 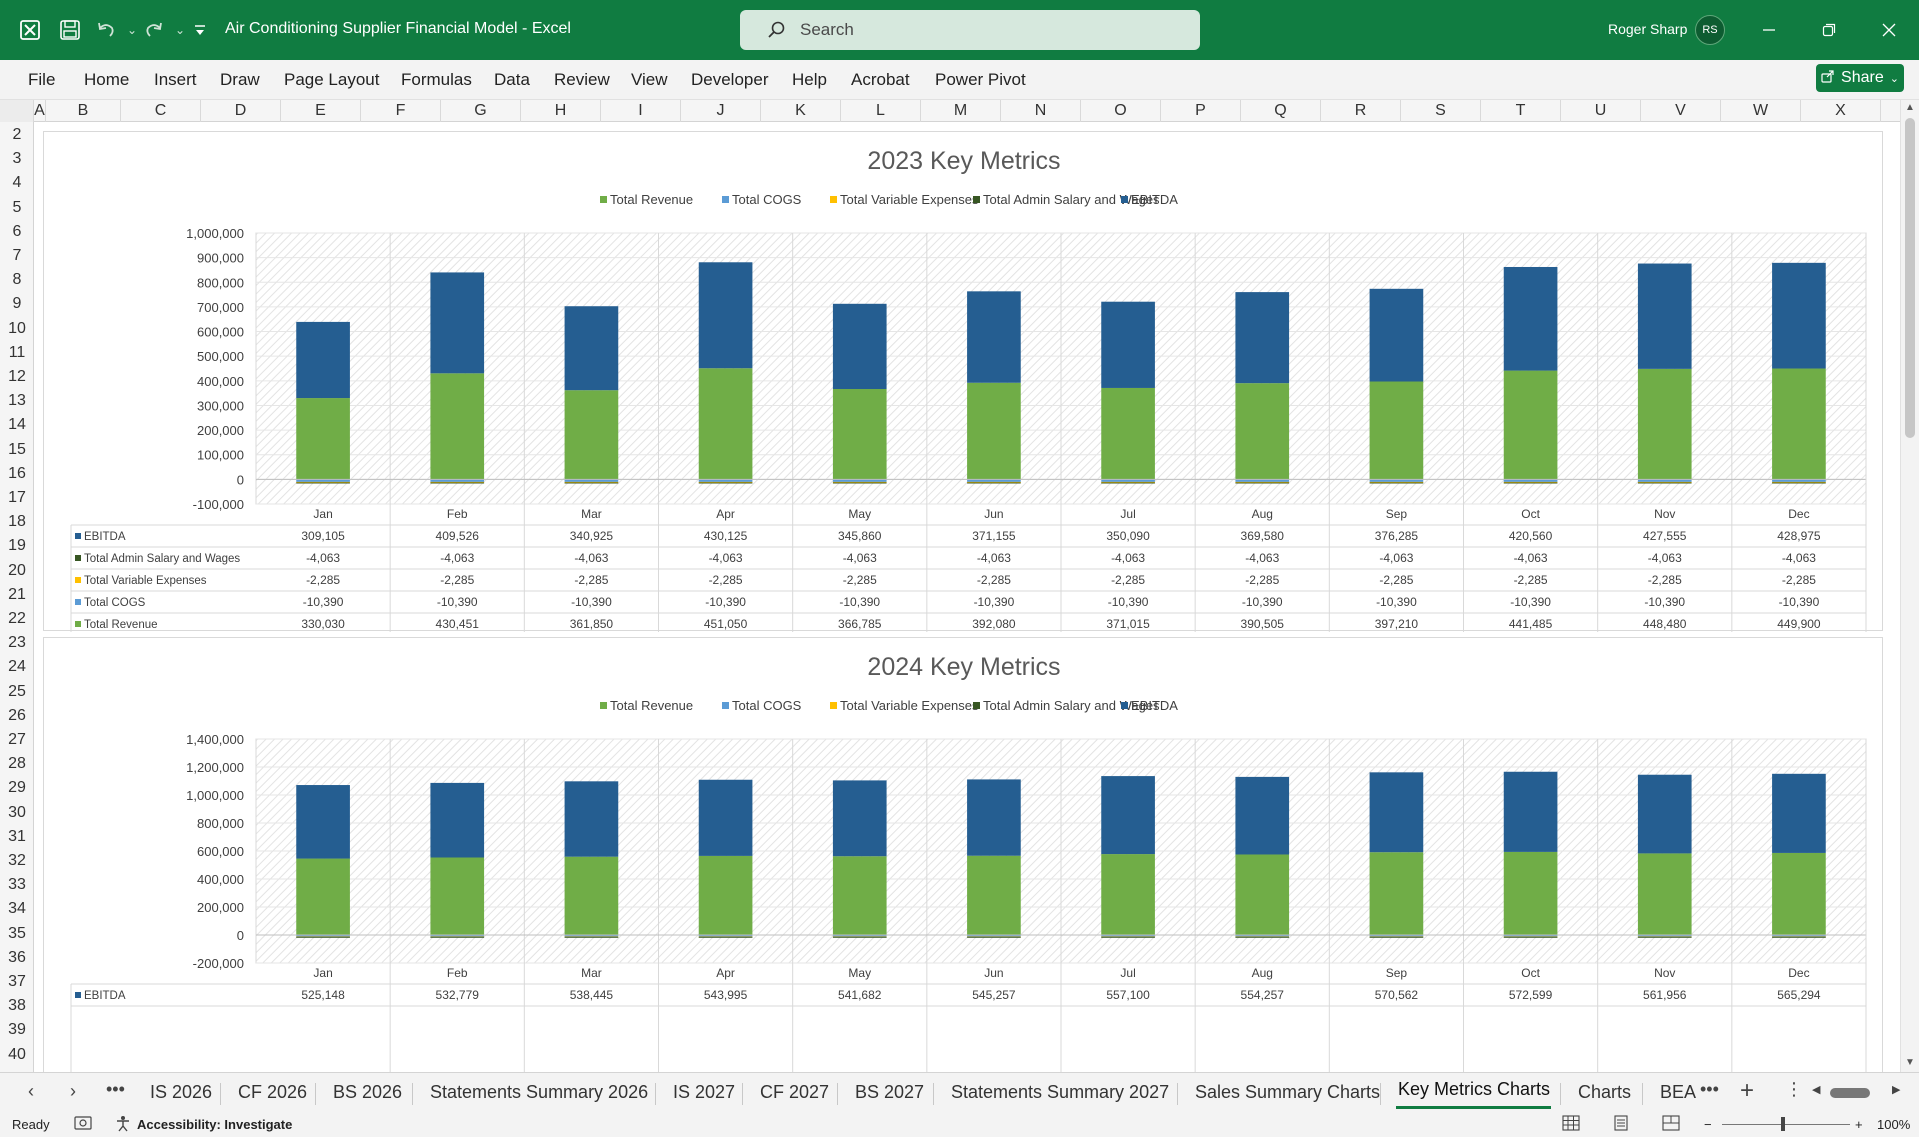 What do you see at coordinates (42, 79) in the screenshot?
I see `menu-file: File` at bounding box center [42, 79].